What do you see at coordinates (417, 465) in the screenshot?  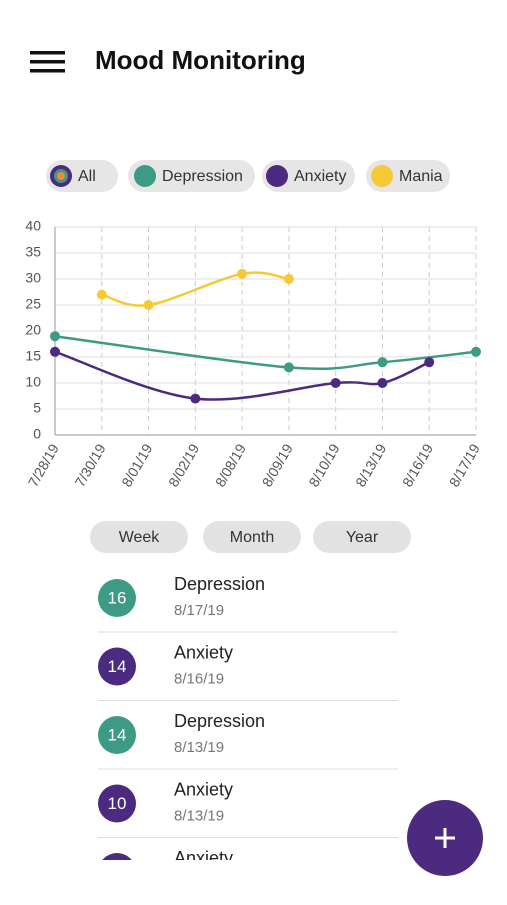 I see `x-tick-label: 8/16/19` at bounding box center [417, 465].